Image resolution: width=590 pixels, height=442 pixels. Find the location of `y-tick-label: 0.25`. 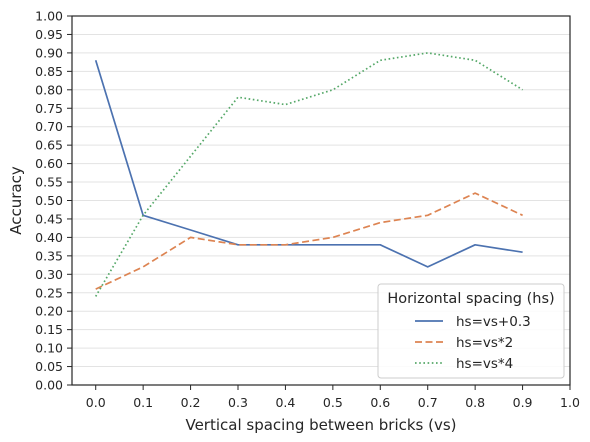

y-tick-label: 0.25 is located at coordinates (49, 292).